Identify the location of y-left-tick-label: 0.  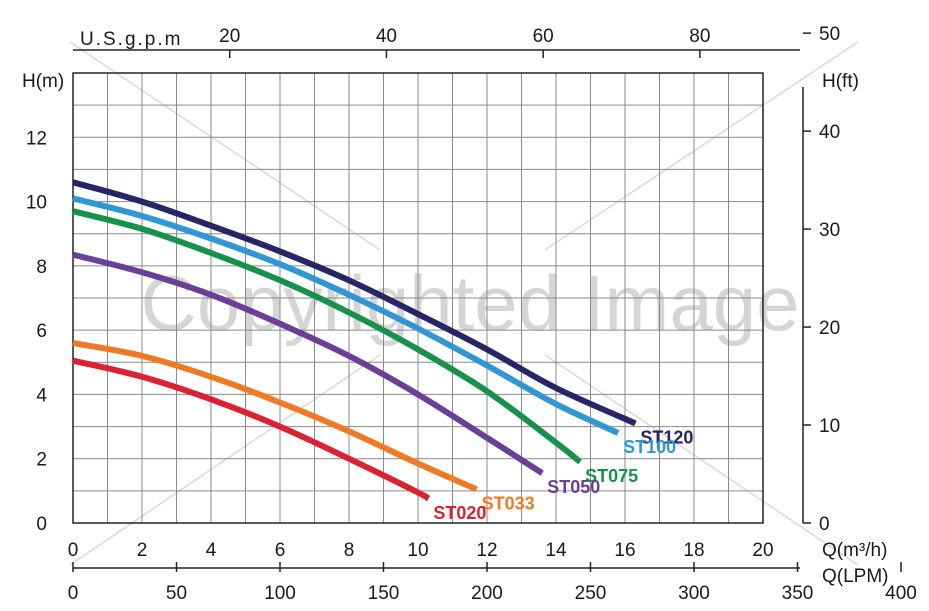
(41, 524).